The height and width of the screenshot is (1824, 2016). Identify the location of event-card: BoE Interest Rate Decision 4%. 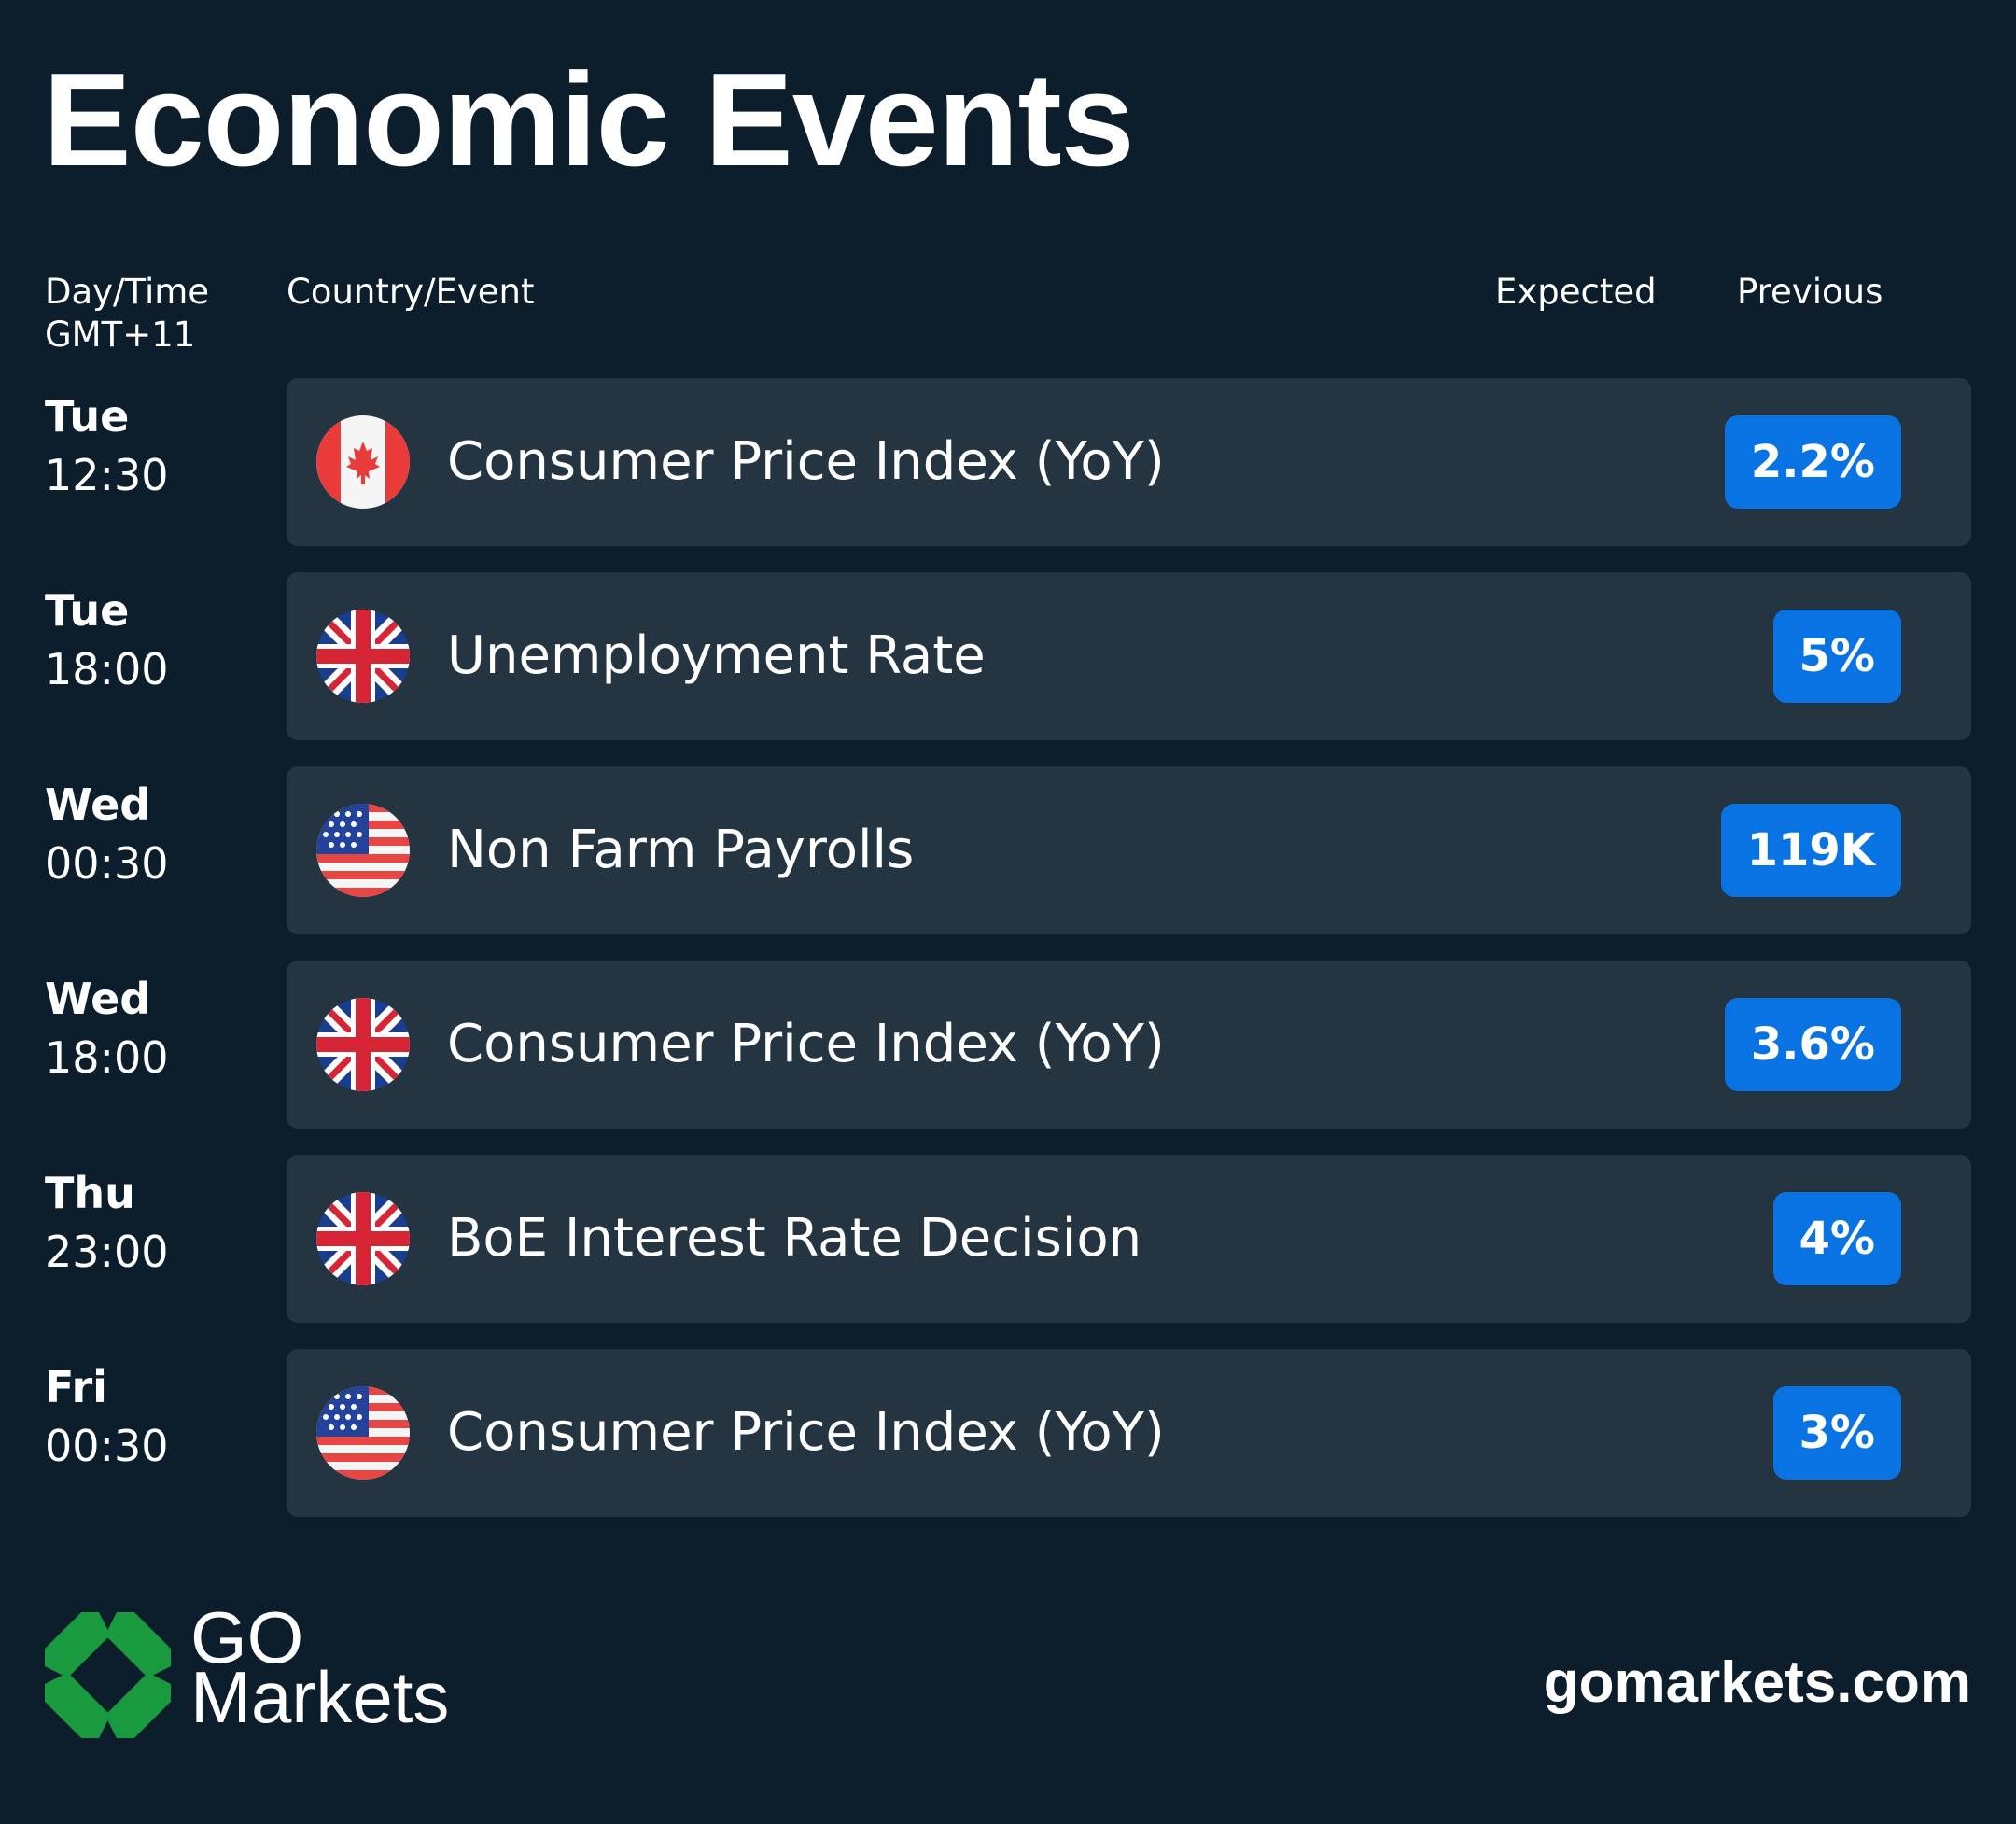
(1129, 1239).